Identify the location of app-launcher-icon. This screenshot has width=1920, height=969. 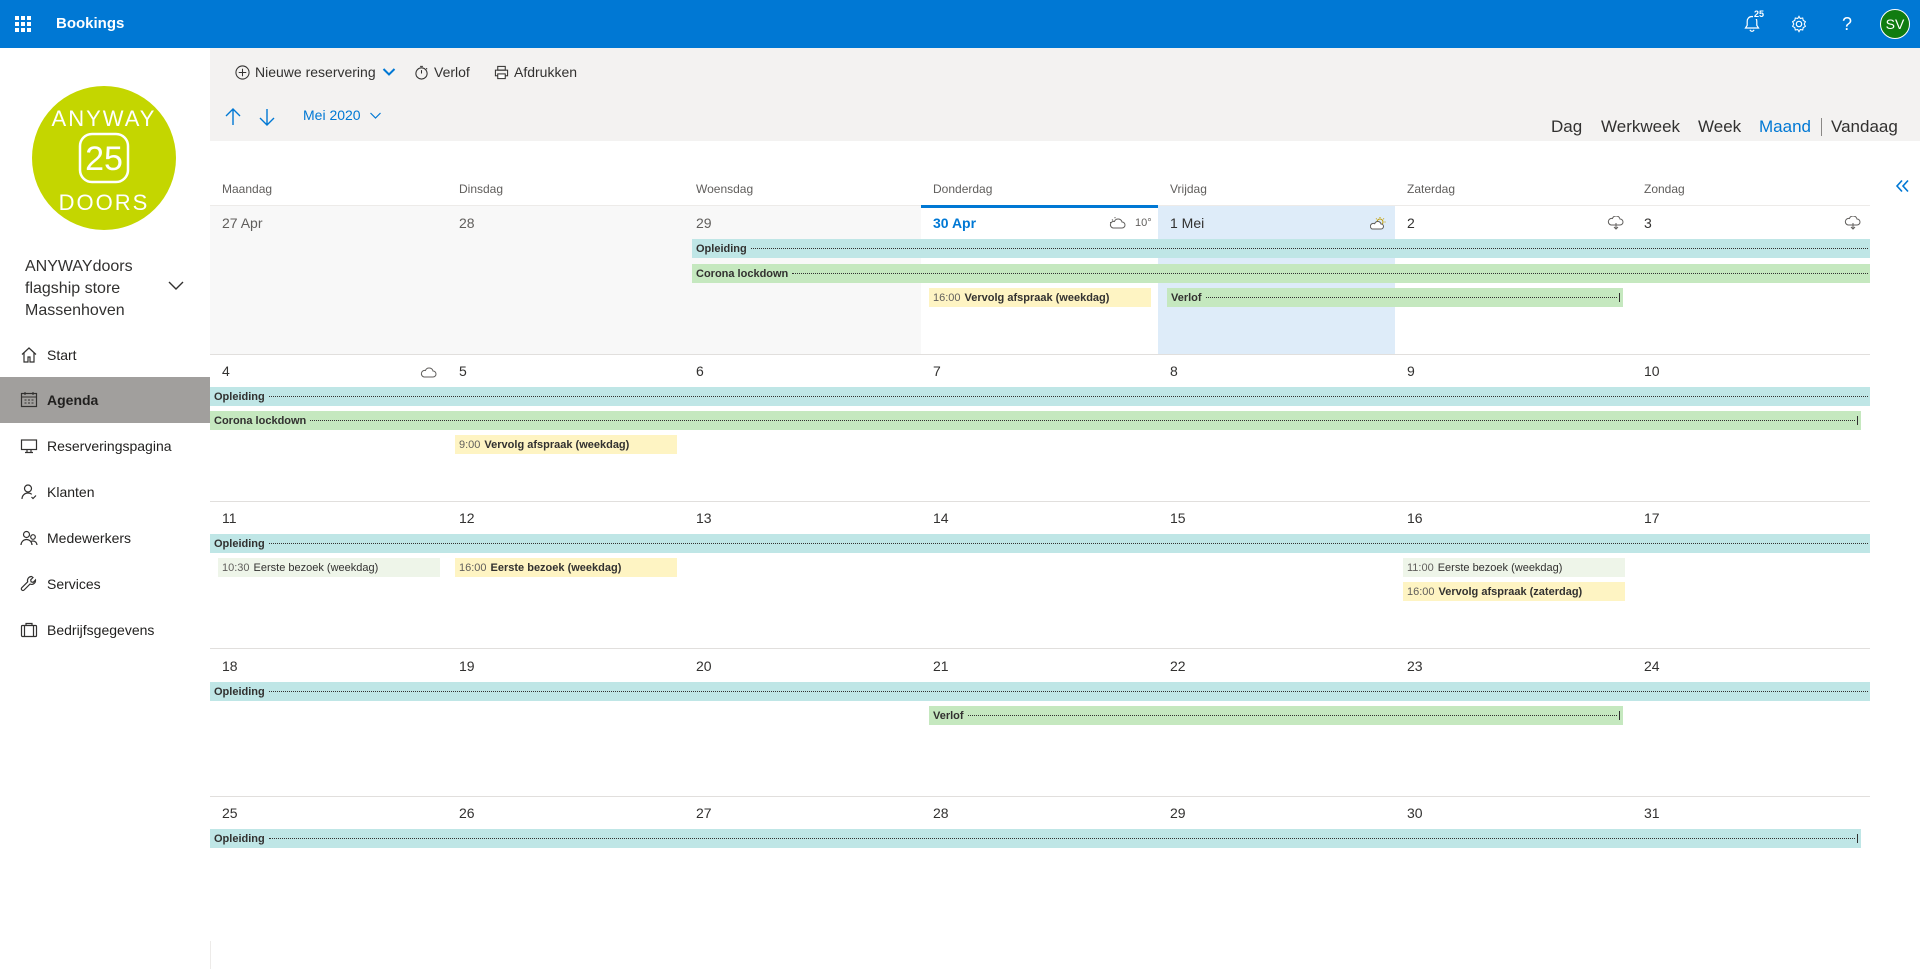
(23, 24).